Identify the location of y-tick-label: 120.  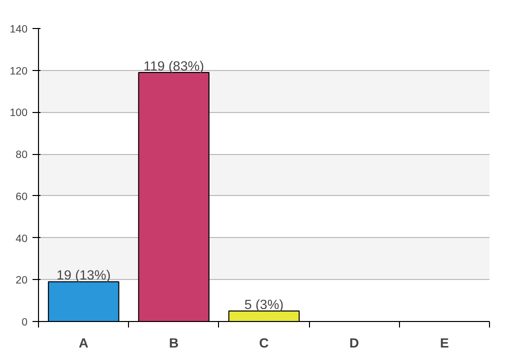
(19, 71).